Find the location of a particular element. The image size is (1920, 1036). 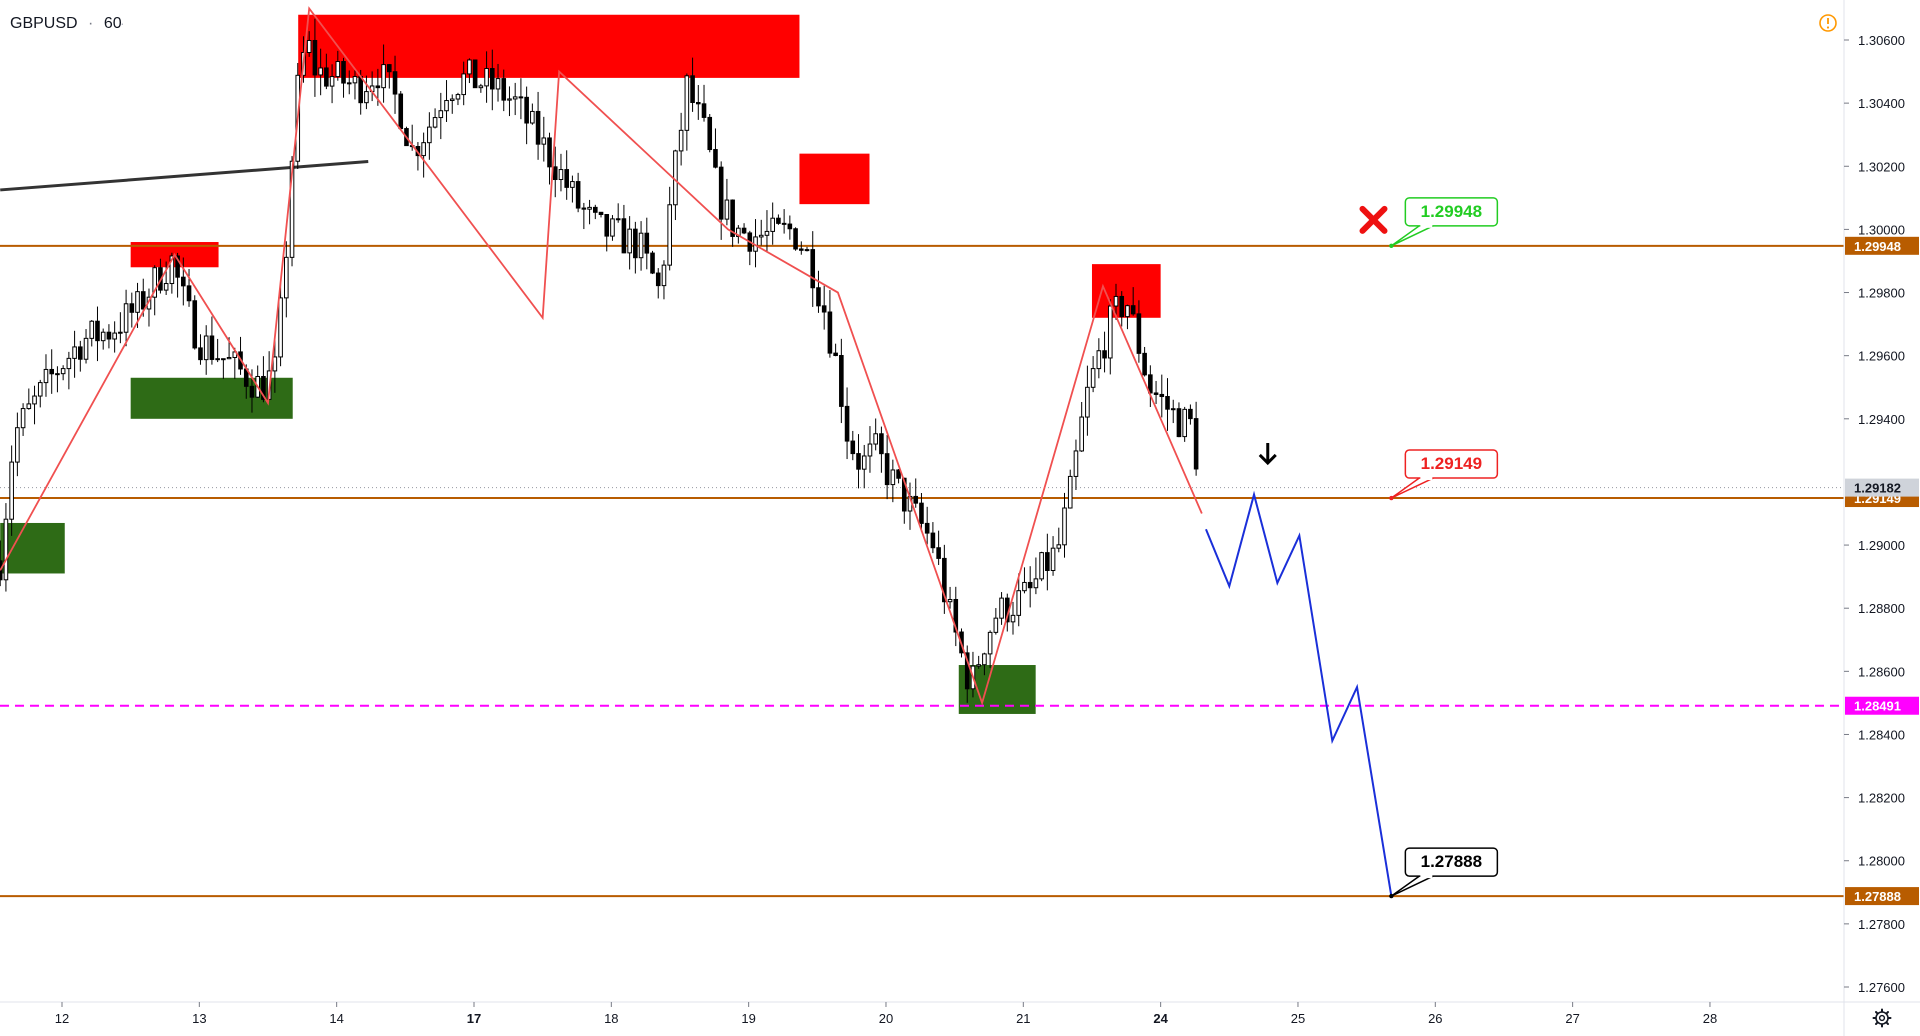

gear-icon is located at coordinates (1882, 1018).